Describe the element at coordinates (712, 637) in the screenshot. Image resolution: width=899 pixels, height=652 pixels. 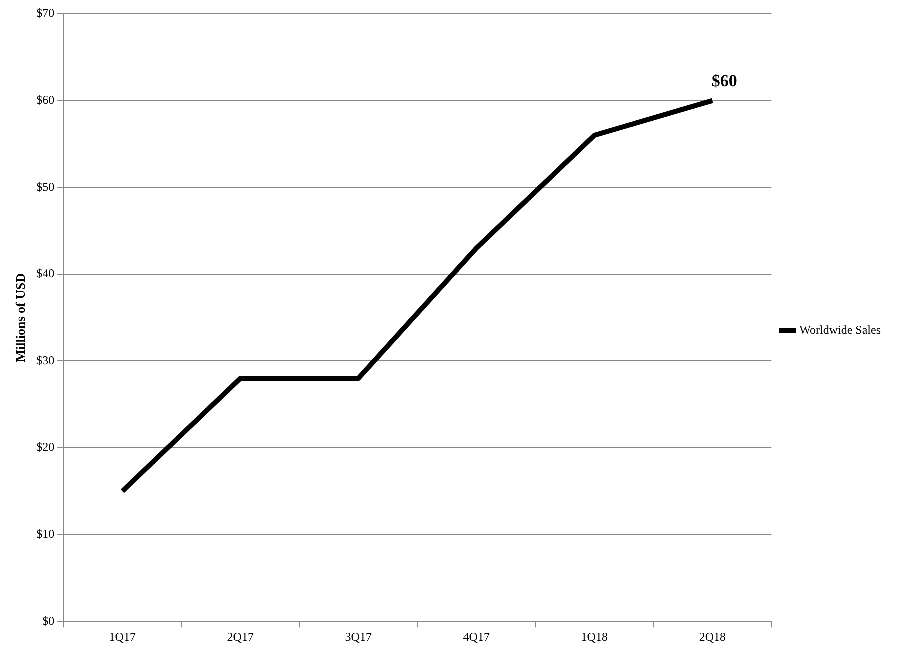
I see `x-tick-label: 2Q18` at that location.